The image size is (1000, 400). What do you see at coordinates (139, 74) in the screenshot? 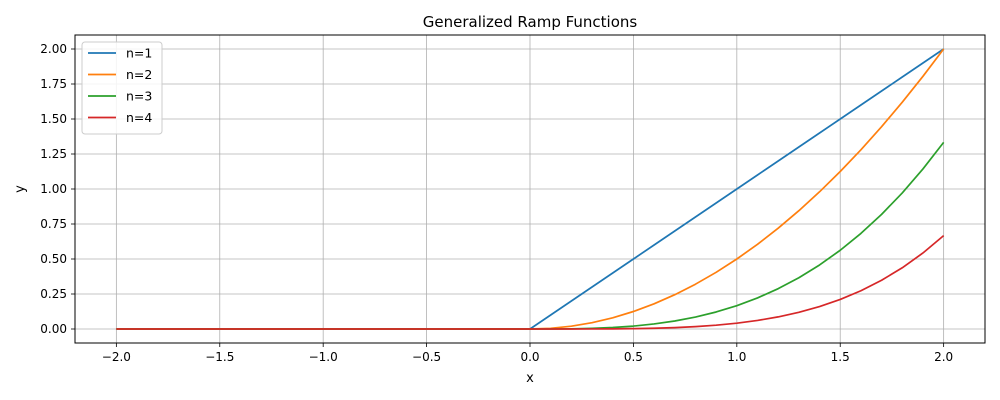
I see `legend-label: n=2` at bounding box center [139, 74].